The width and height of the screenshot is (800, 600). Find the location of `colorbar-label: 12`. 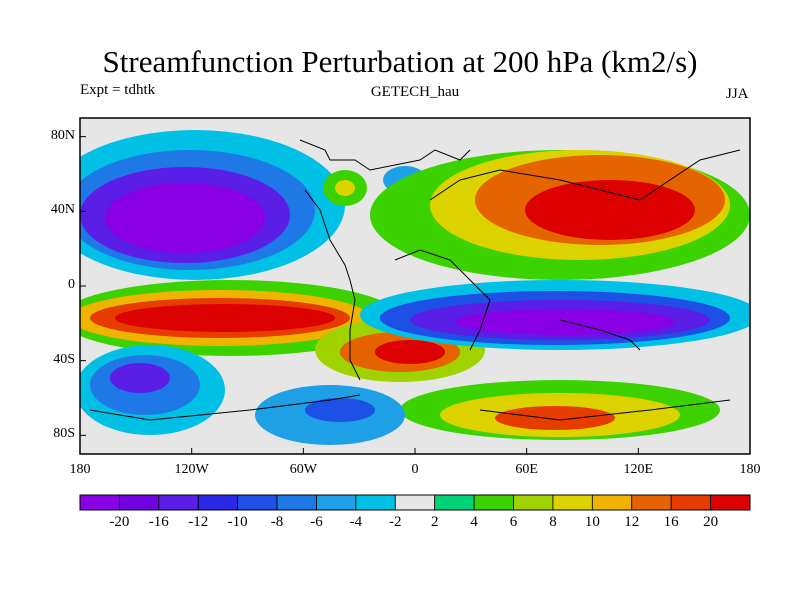

colorbar-label: 12 is located at coordinates (632, 522).